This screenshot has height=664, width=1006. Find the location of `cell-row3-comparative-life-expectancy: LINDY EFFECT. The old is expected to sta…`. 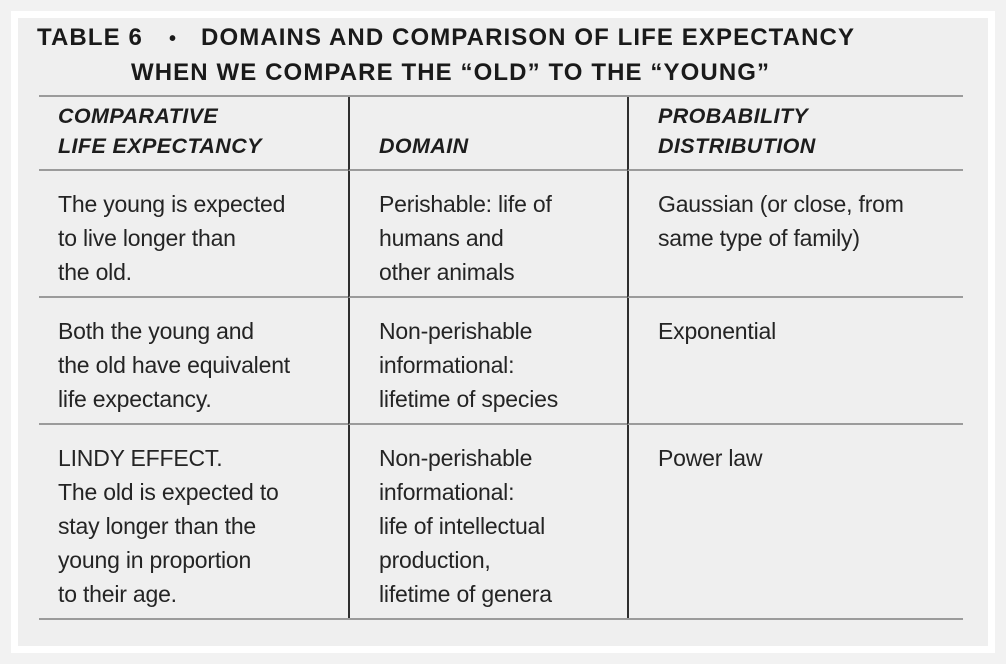

cell-row3-comparative-life-expectancy: LINDY EFFECT. The old is expected to sta… is located at coordinates (168, 526).